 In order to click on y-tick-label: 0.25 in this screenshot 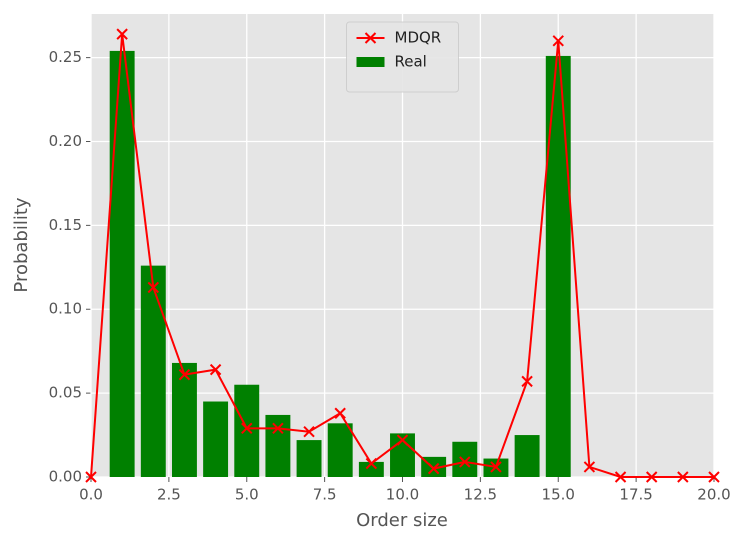, I will do `click(65, 57)`.